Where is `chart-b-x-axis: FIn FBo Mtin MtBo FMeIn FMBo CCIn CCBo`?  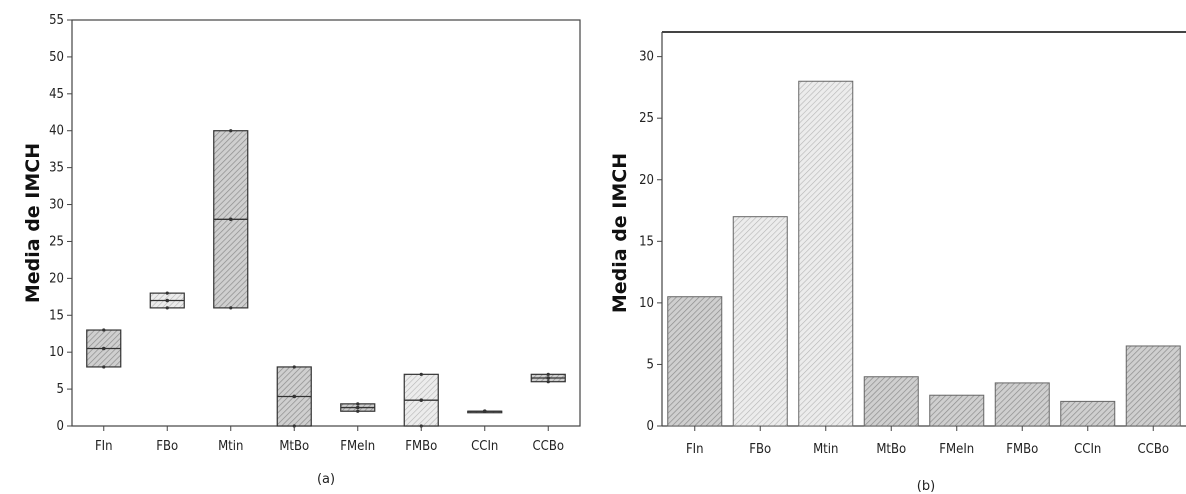 chart-b-x-axis: FIn FBo Mtin MtBo FMeIn FMBo CCIn CCBo is located at coordinates (927, 441).